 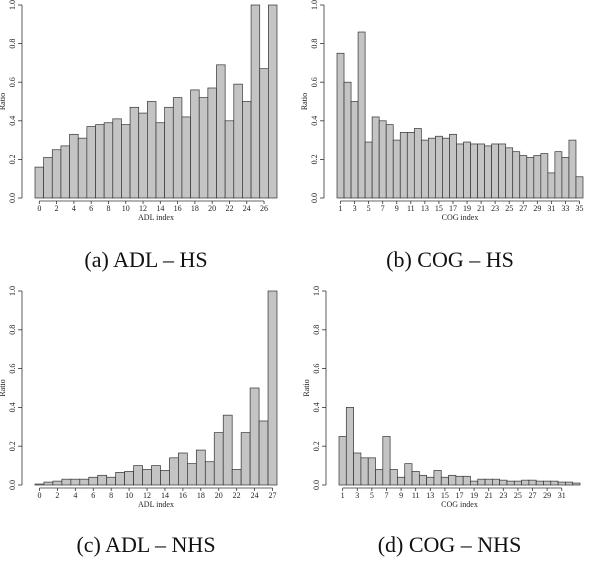 What do you see at coordinates (147, 495) in the screenshot?
I see `x-tick-label: 12` at bounding box center [147, 495].